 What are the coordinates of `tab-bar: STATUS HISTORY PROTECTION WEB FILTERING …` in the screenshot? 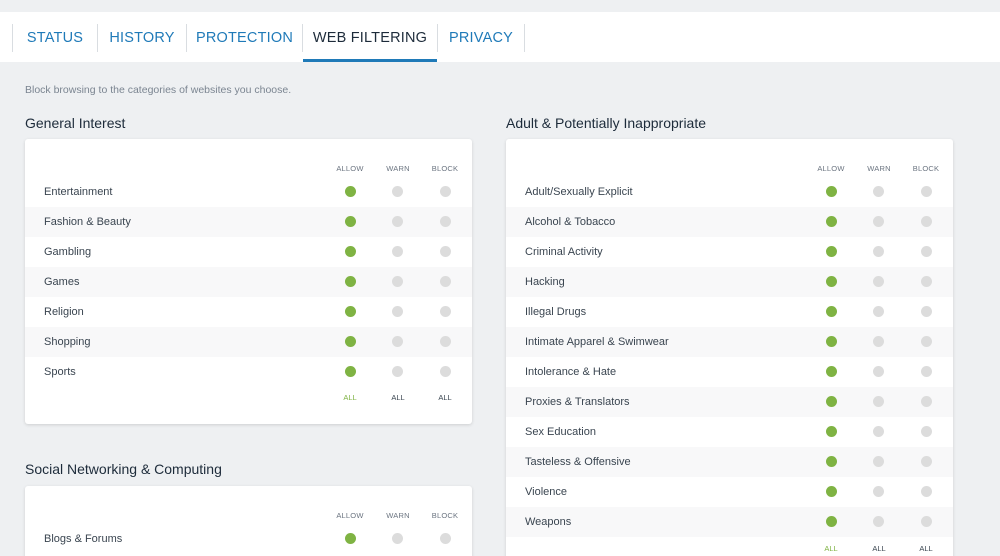 It's located at (500, 37).